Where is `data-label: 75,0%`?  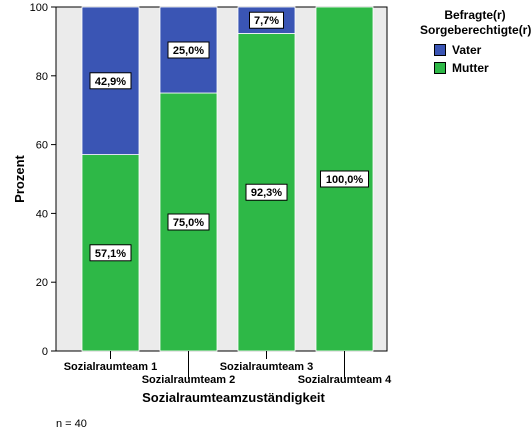
data-label: 75,0% is located at coordinates (188, 223).